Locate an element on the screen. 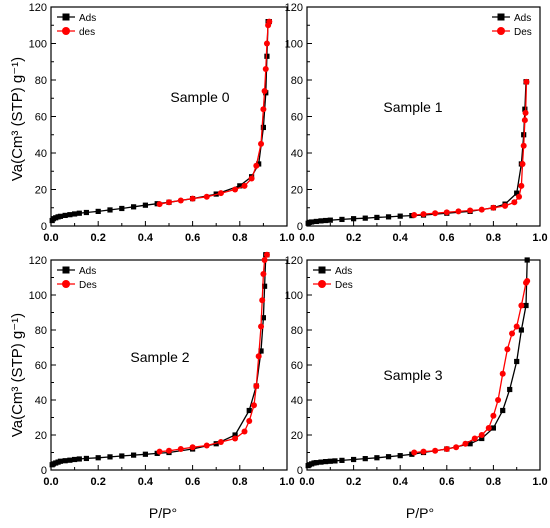 The image size is (550, 528). panel-title: Sample 1 is located at coordinates (412, 107).